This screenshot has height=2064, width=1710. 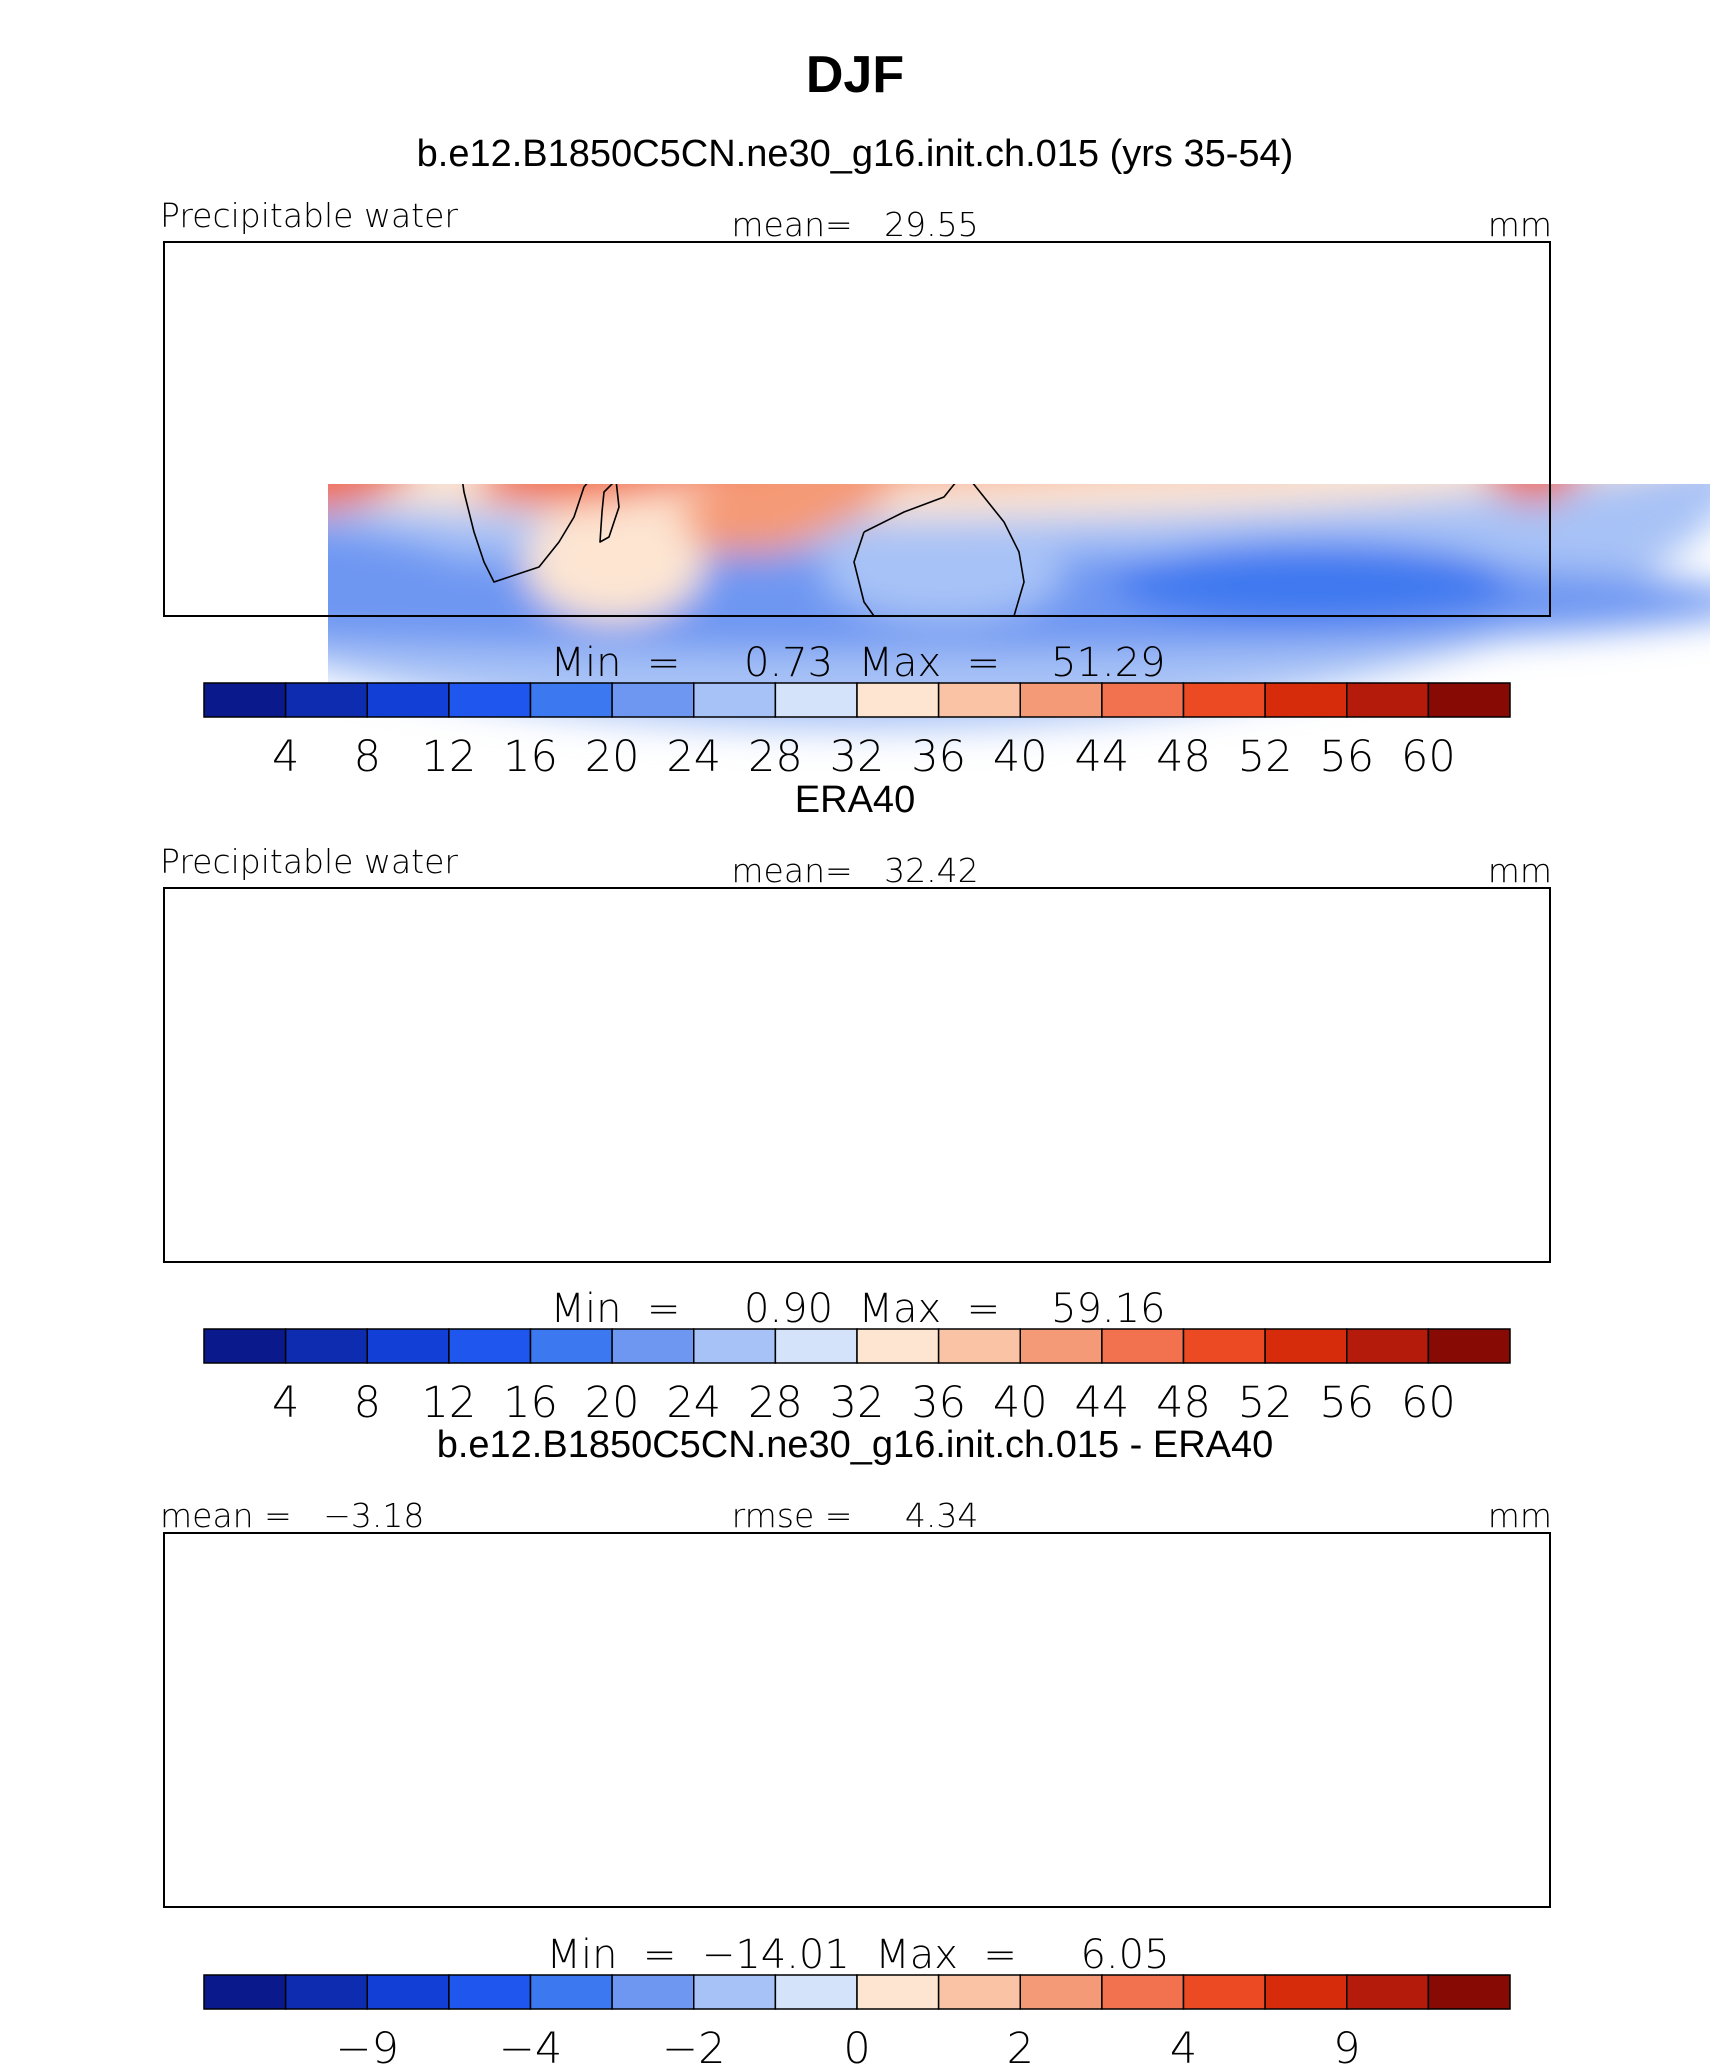 I want to click on min-max-label: Min = −14.01 Max = 6.05, so click(x=857, y=1955).